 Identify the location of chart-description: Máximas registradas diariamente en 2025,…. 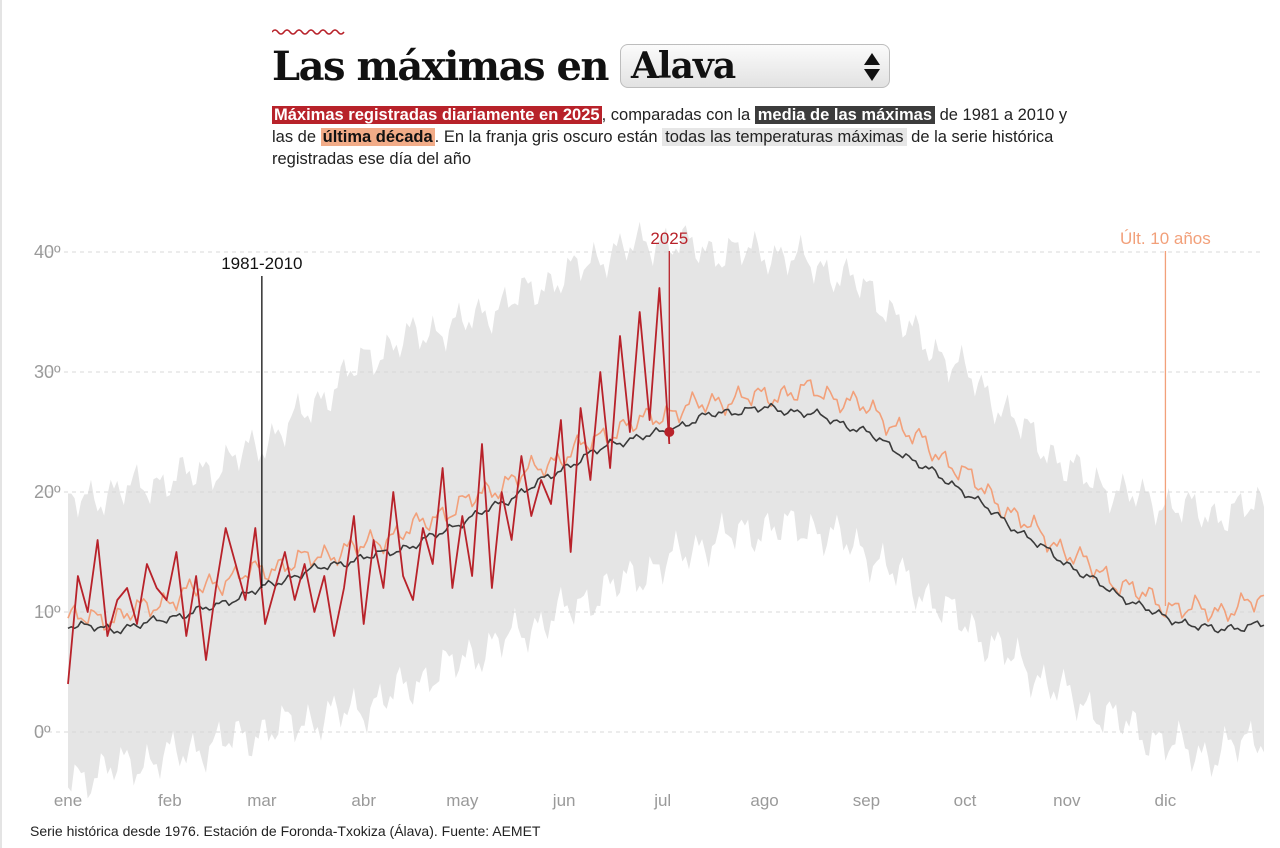
(682, 137).